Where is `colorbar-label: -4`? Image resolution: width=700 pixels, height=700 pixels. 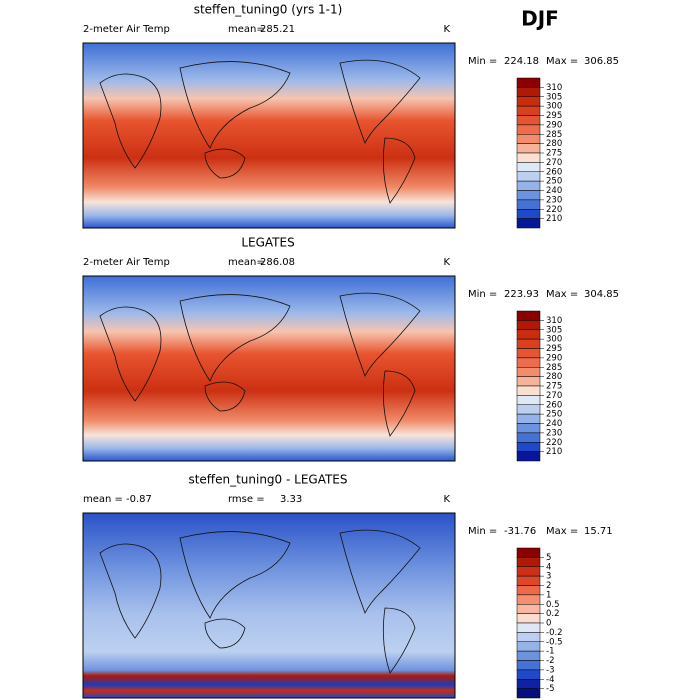
colorbar-label: -4 is located at coordinates (550, 680).